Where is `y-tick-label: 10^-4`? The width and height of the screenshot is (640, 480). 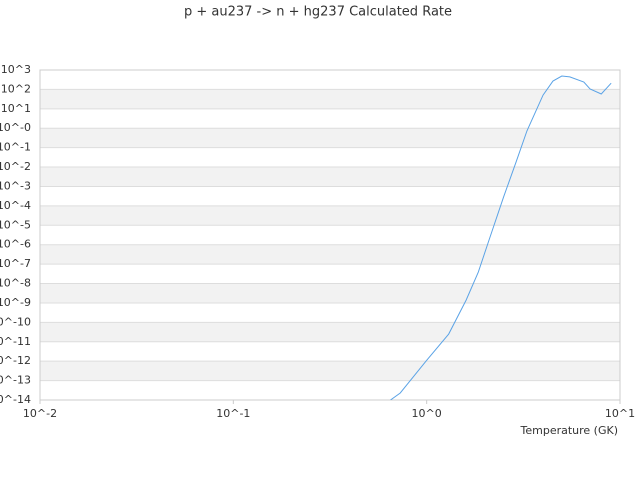 y-tick-label: 10^-4 is located at coordinates (15, 205).